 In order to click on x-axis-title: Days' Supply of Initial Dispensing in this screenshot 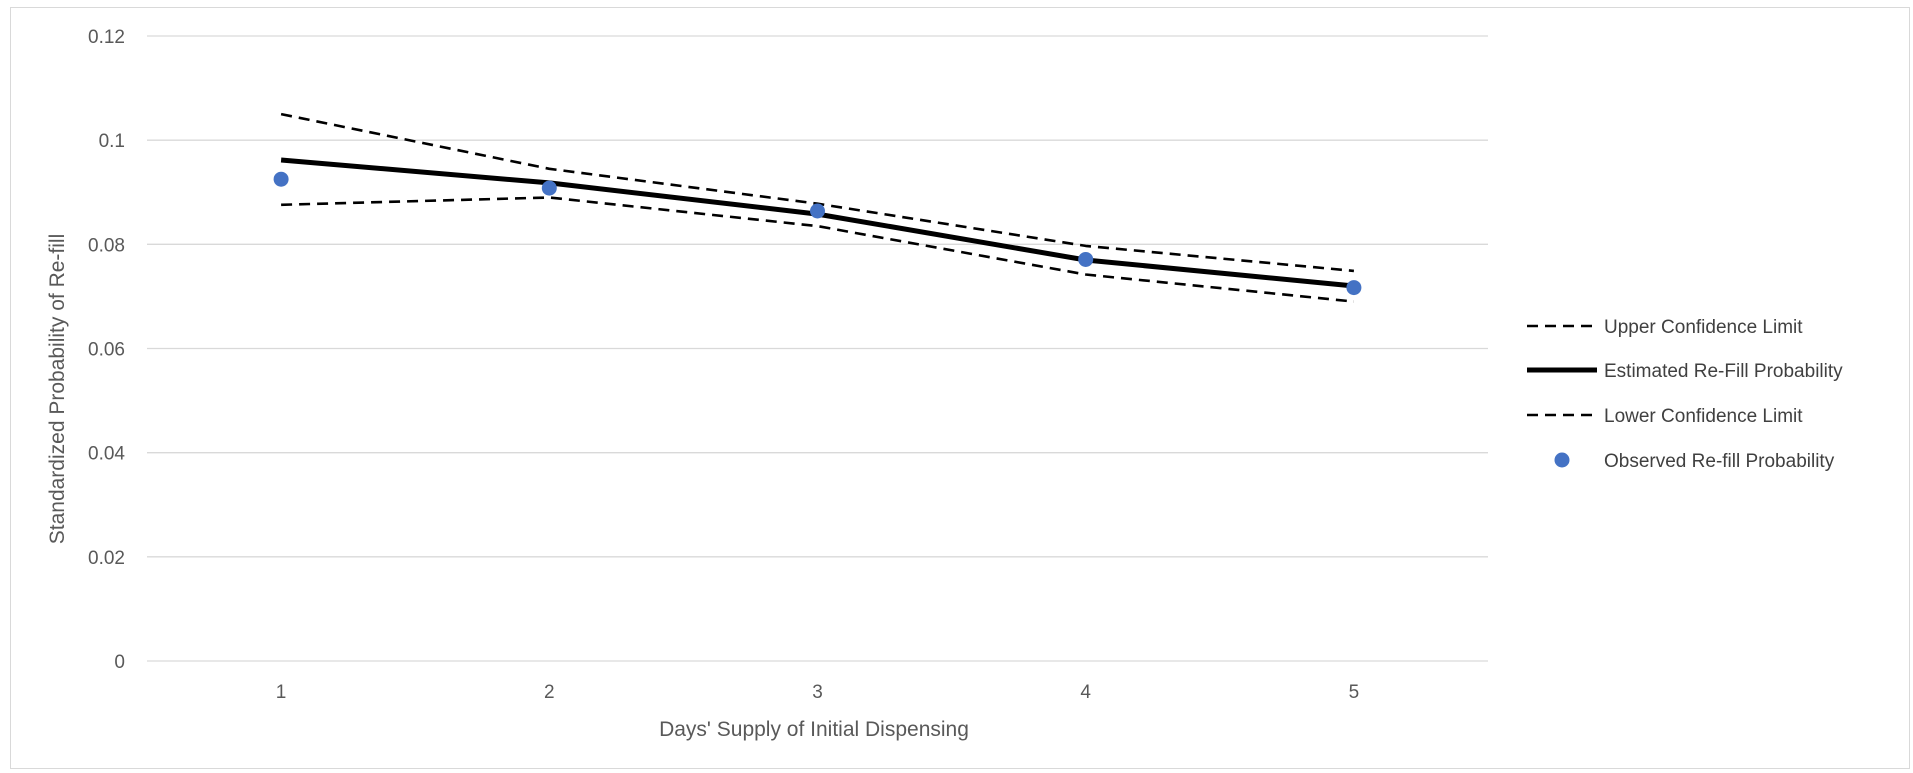, I will do `click(814, 729)`.